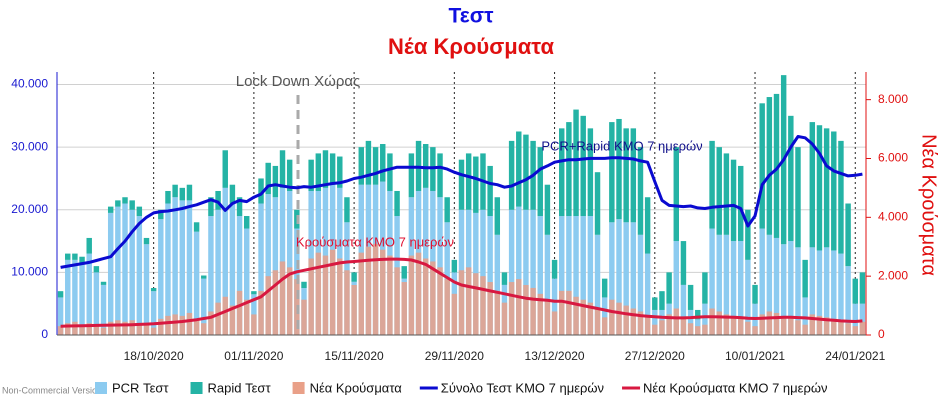 Image resolution: width=943 pixels, height=400 pixels. I want to click on legend-label: PCR Τεστ, so click(140, 387).